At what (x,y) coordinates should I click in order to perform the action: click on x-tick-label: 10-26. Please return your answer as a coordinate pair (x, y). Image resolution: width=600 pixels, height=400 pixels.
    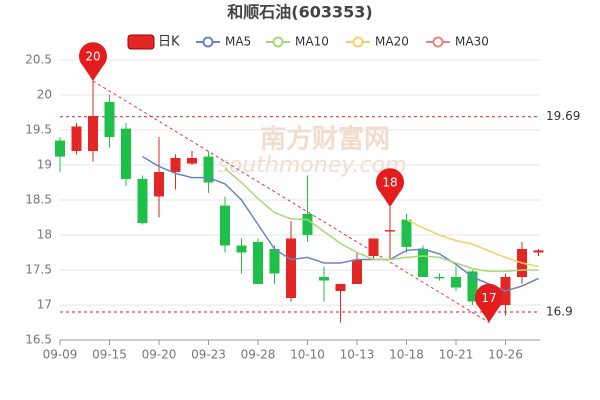
    Looking at the image, I should click on (505, 355).